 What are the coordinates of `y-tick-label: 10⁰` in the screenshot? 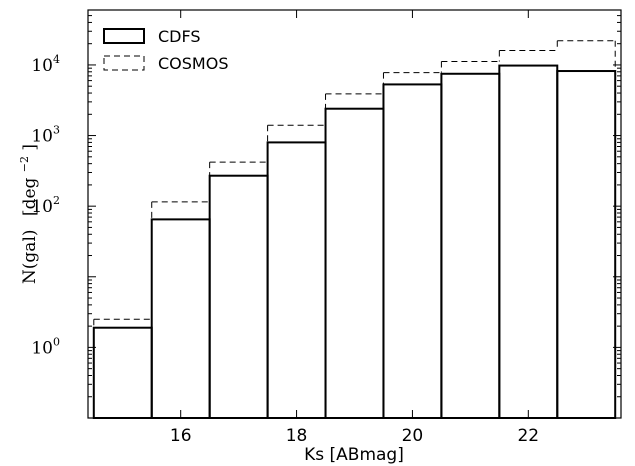 It's located at (45, 346).